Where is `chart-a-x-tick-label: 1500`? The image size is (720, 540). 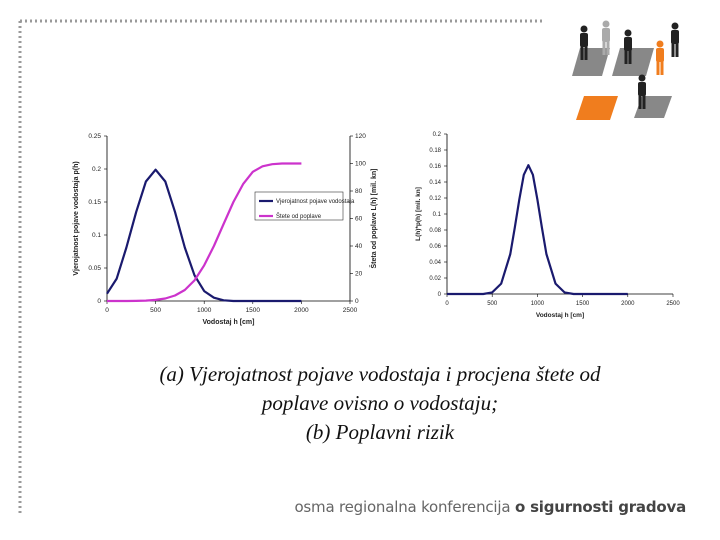 chart-a-x-tick-label: 1500 is located at coordinates (253, 310).